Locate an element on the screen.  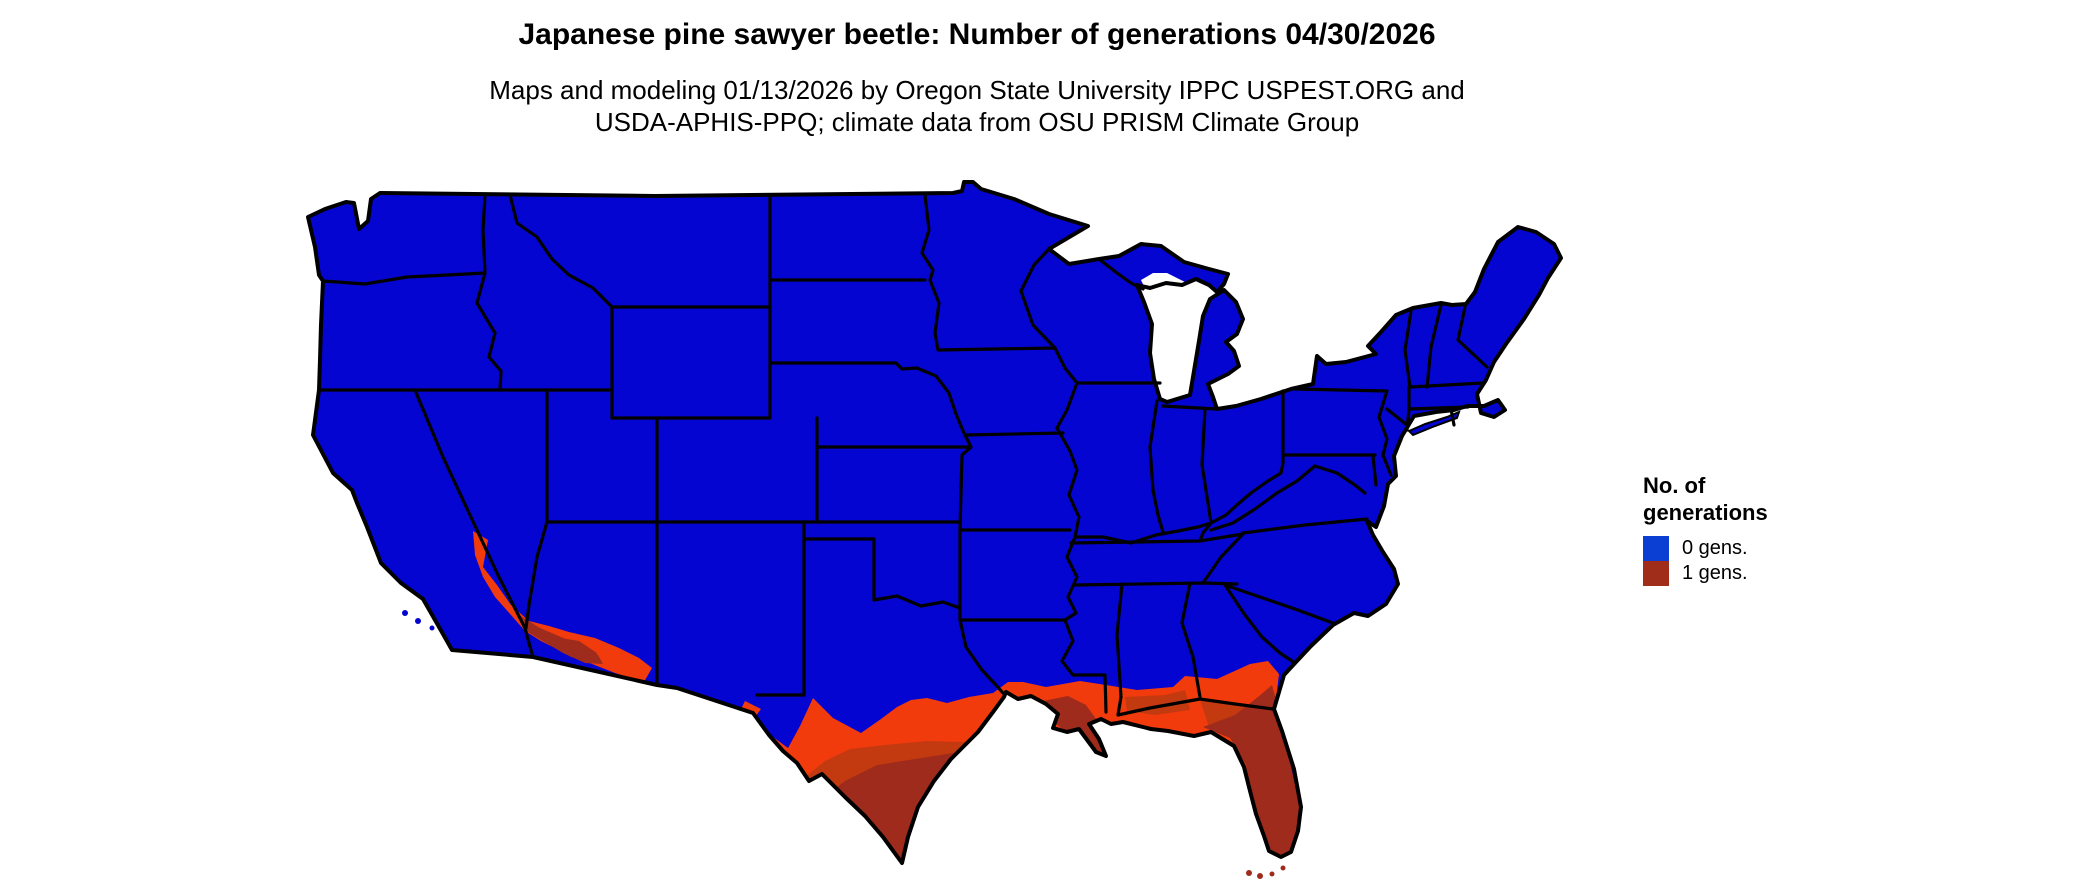
legend-swatch-1-gens is located at coordinates (1656, 573).